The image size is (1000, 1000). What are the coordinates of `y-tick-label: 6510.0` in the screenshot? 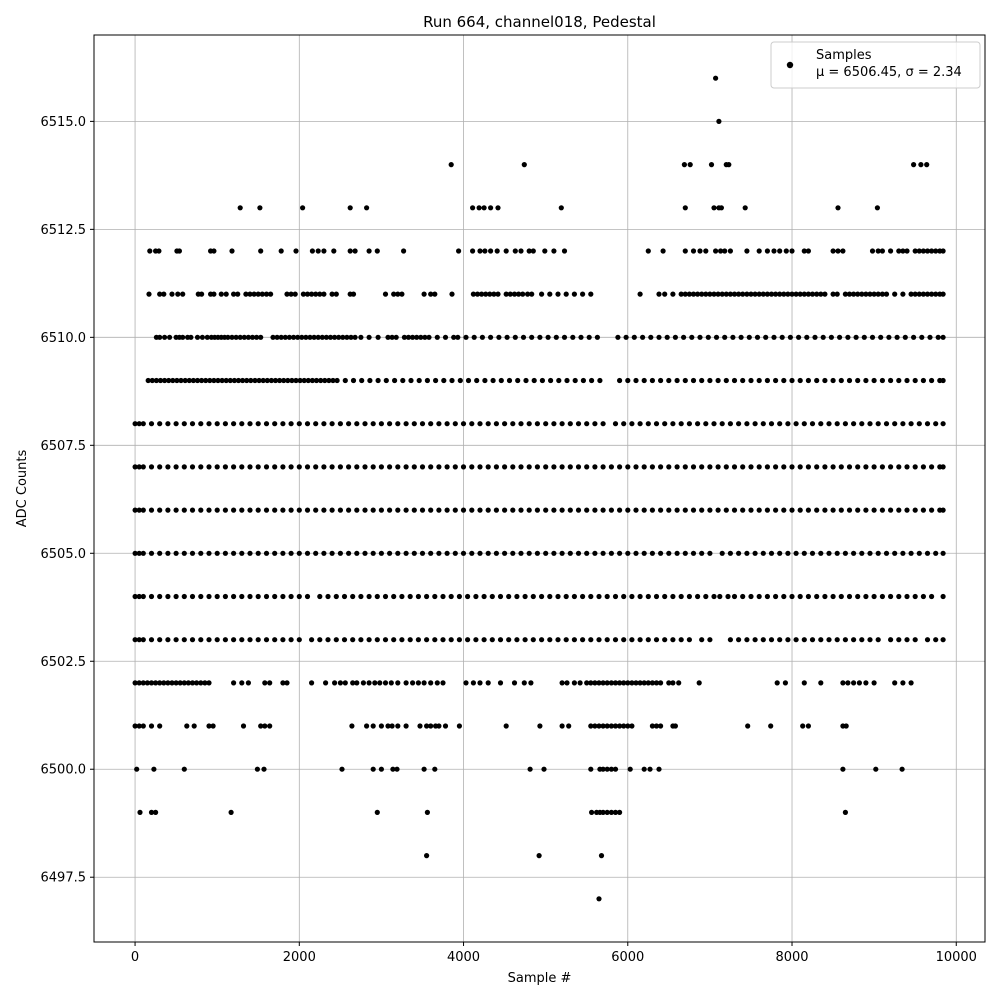 It's located at (64, 338).